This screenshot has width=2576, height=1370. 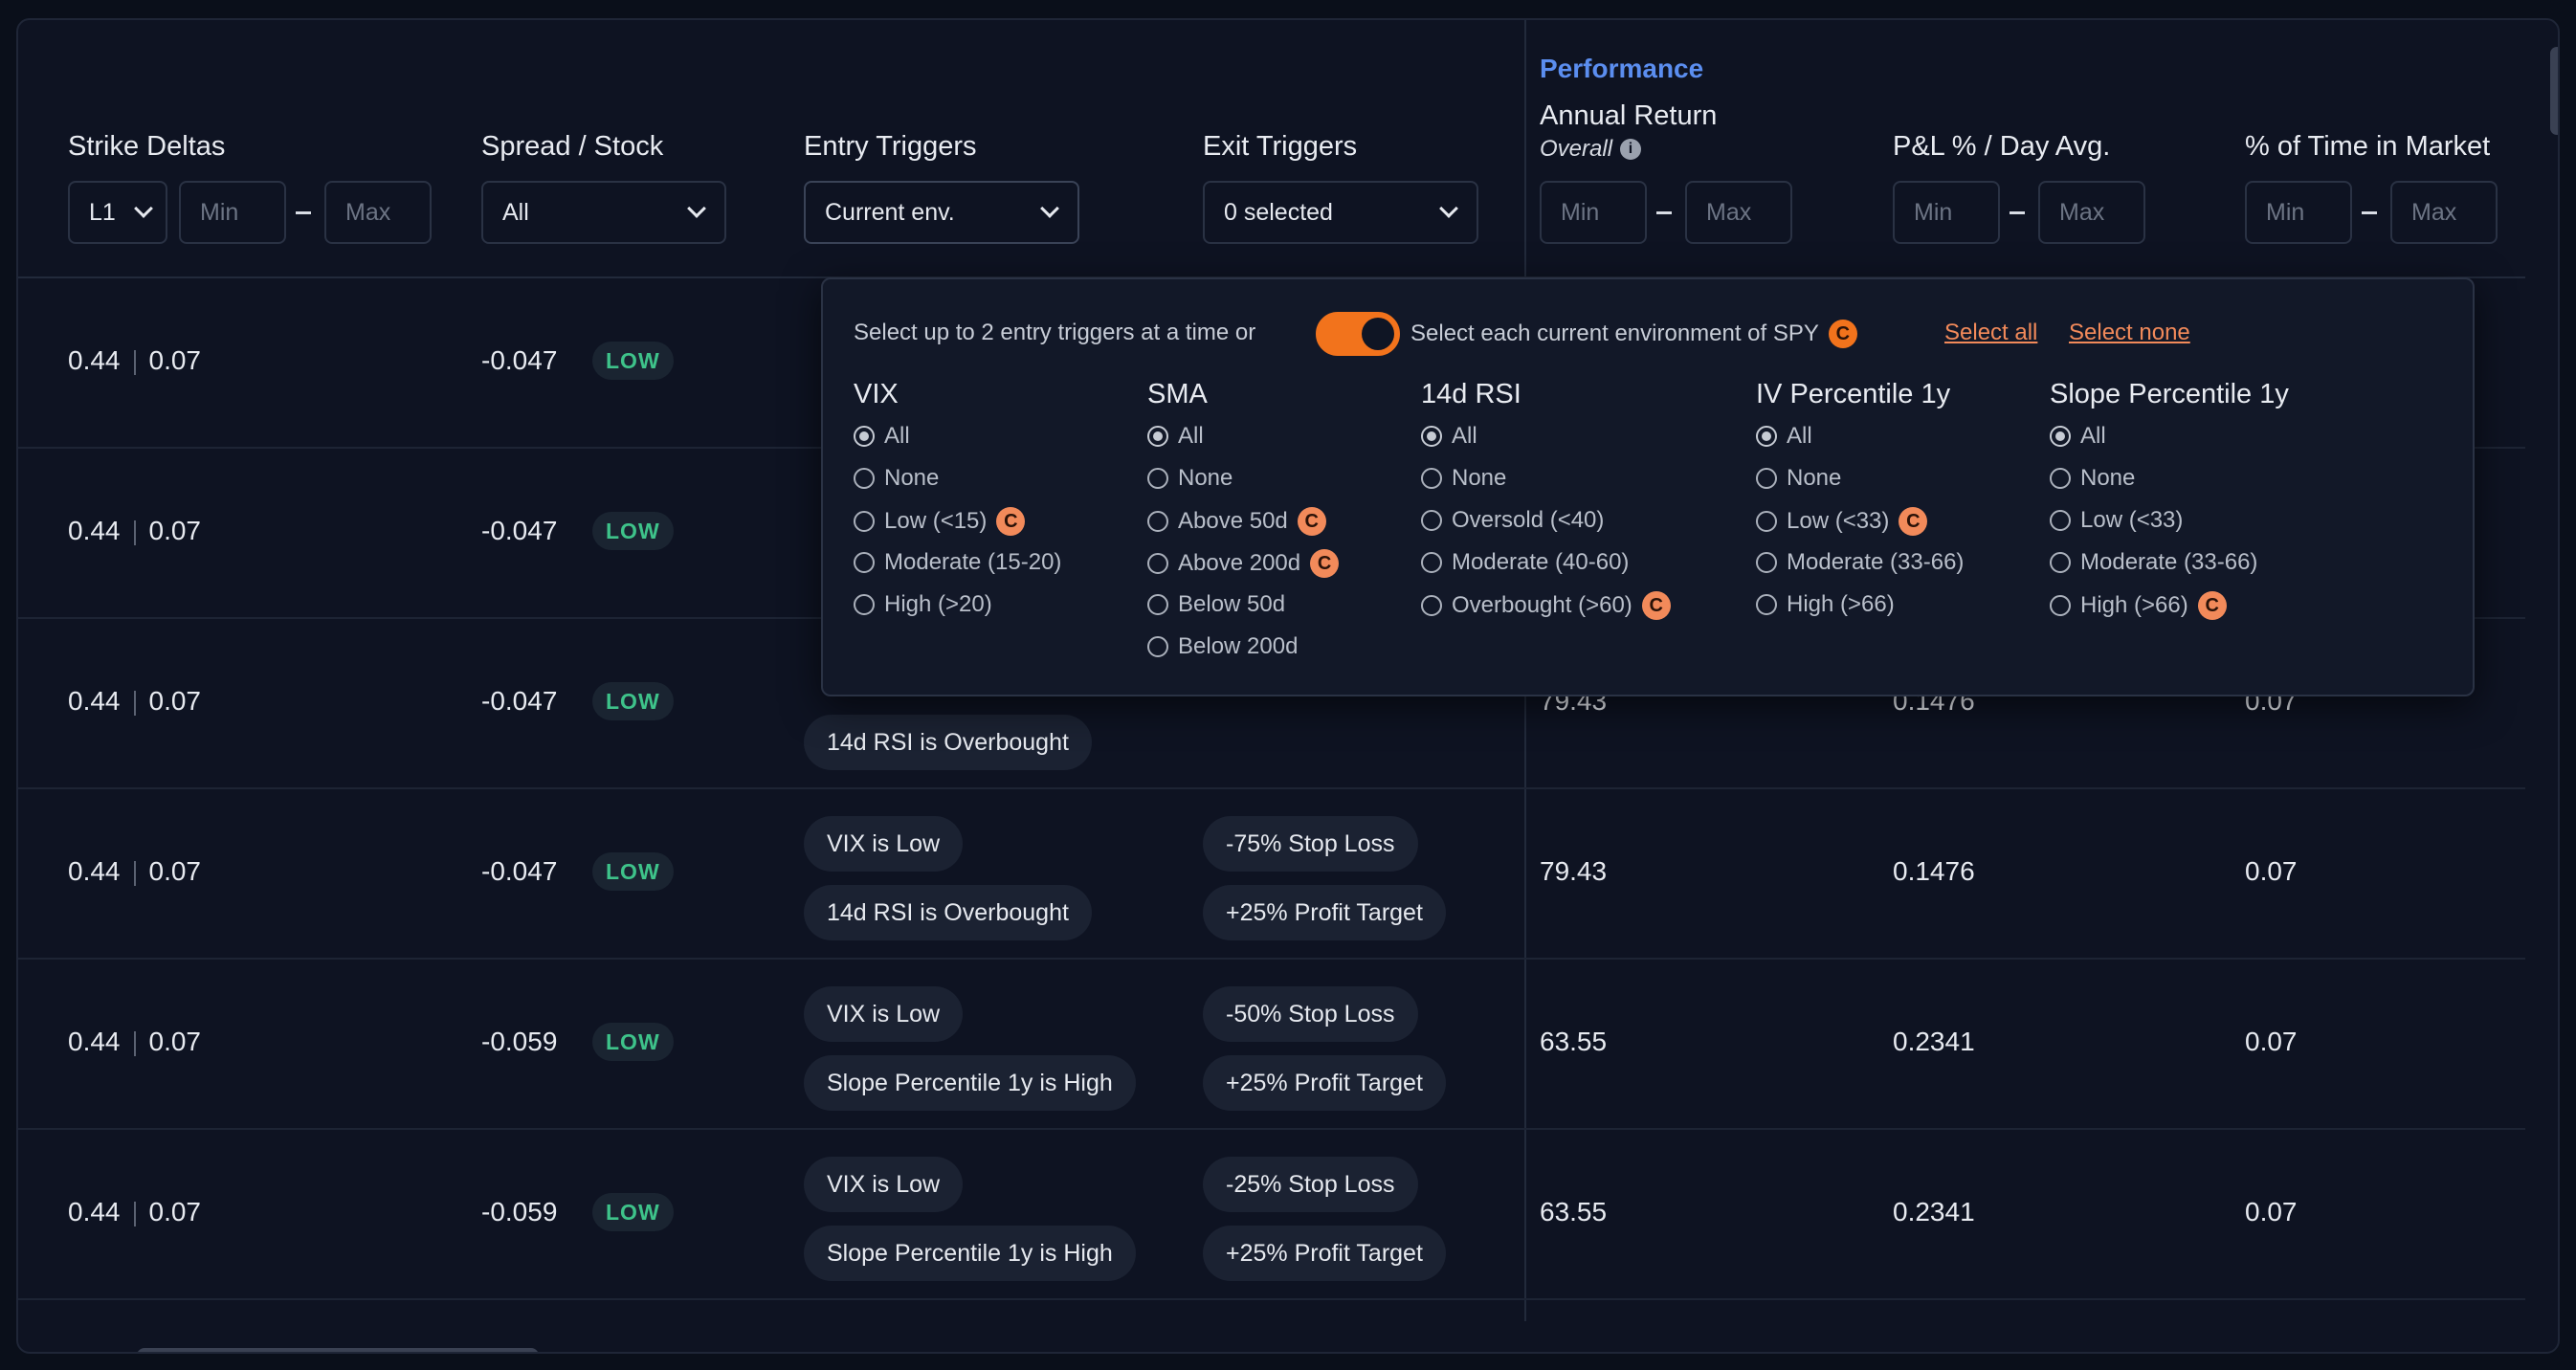 What do you see at coordinates (2444, 213) in the screenshot?
I see `time-max-input: Max` at bounding box center [2444, 213].